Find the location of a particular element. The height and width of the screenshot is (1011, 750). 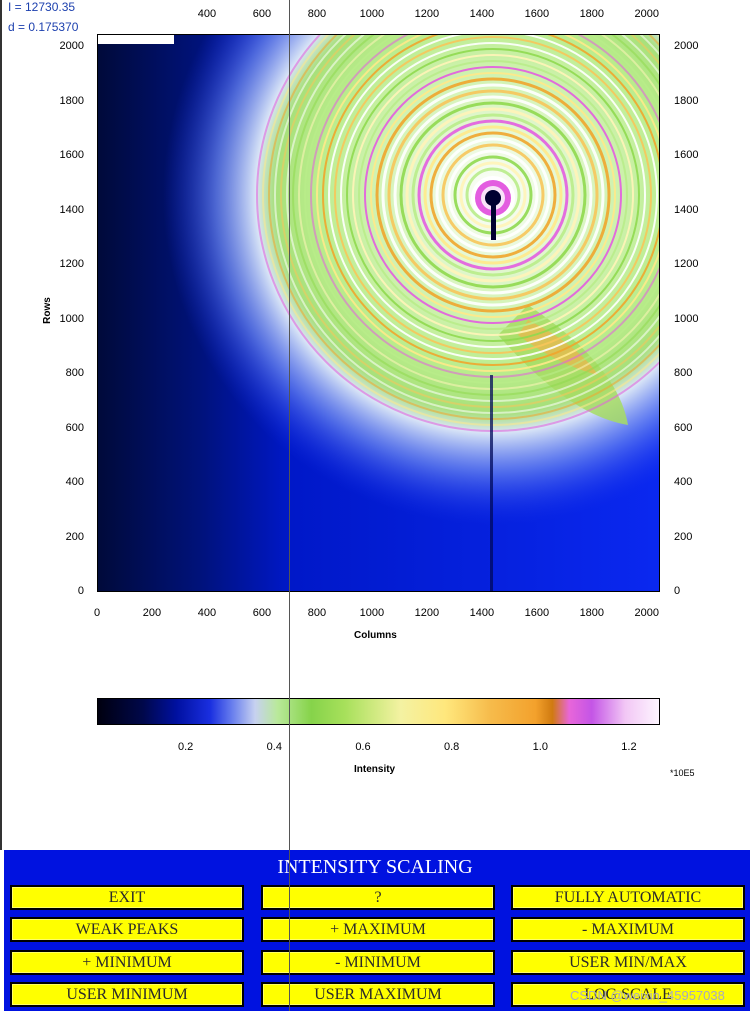

beam-stop is located at coordinates (493, 198).